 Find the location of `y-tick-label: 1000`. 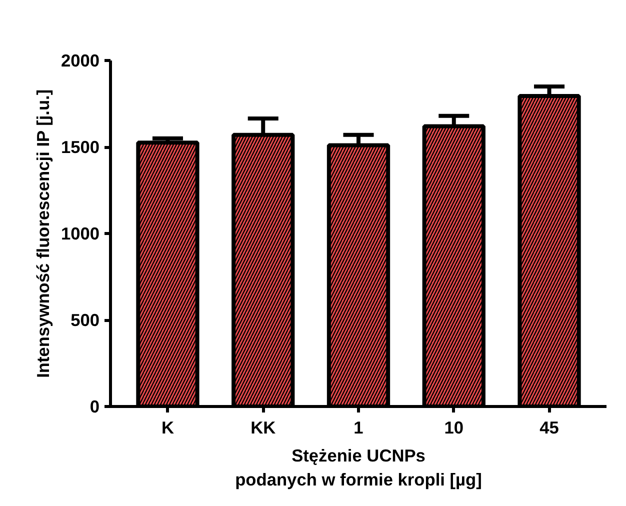

y-tick-label: 1000 is located at coordinates (80, 234).